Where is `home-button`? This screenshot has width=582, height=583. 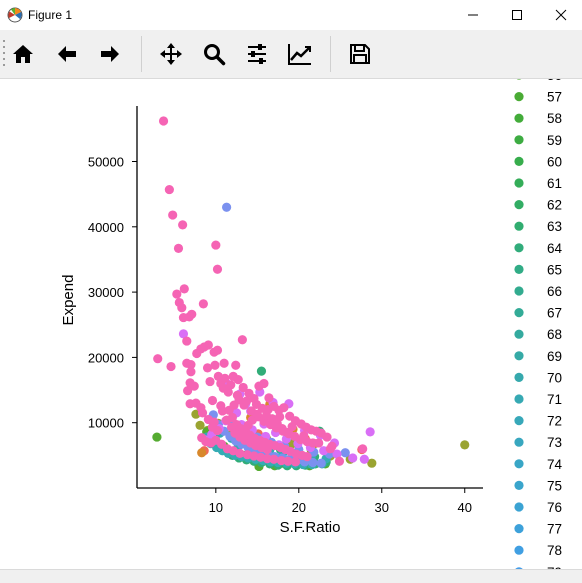 home-button is located at coordinates (23, 54).